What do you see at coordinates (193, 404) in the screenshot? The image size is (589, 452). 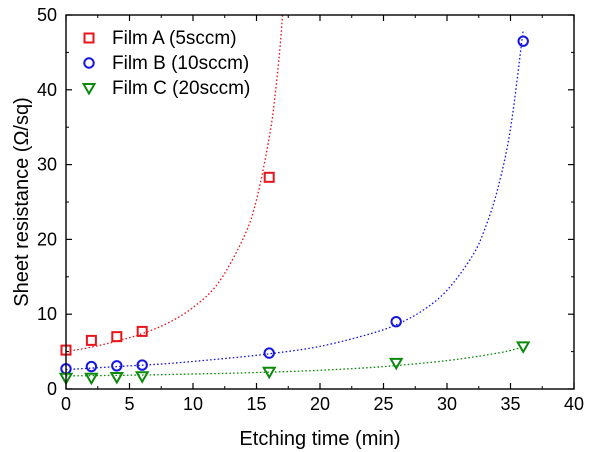 I see `x-tick-label: 10` at bounding box center [193, 404].